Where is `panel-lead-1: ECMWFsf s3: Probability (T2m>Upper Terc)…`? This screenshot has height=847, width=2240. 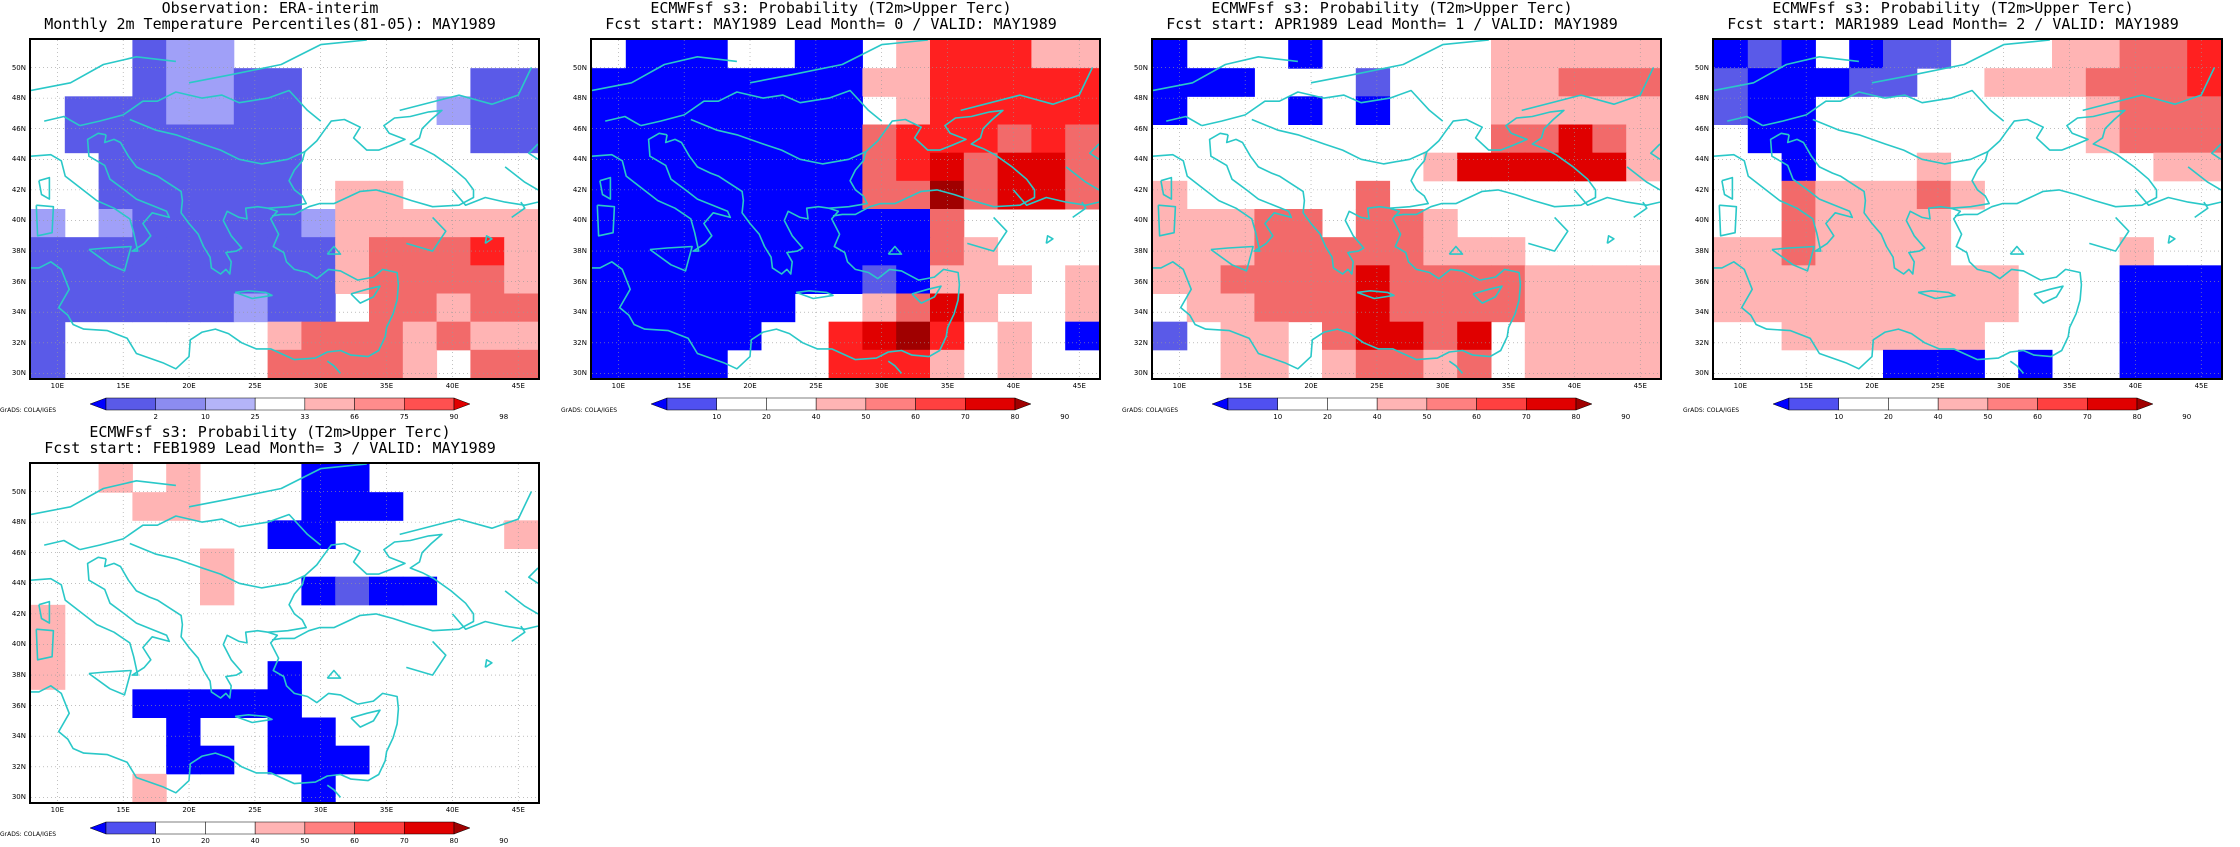 panel-lead-1: ECMWFsf s3: Probability (T2m>Upper Terc)… is located at coordinates (1392, 210).